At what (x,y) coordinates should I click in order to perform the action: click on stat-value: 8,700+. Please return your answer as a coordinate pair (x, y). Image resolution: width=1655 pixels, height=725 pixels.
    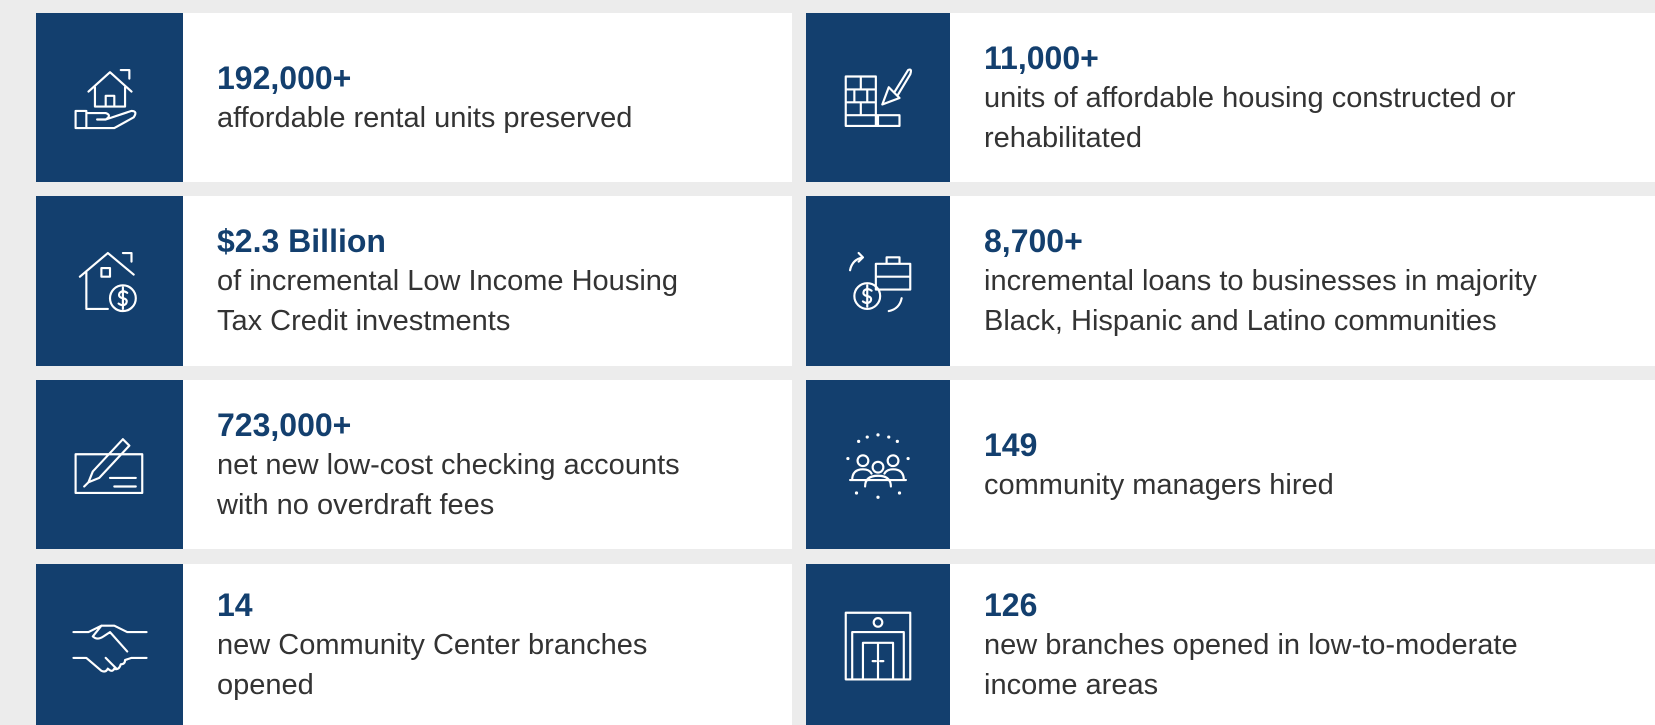
    Looking at the image, I should click on (1033, 241).